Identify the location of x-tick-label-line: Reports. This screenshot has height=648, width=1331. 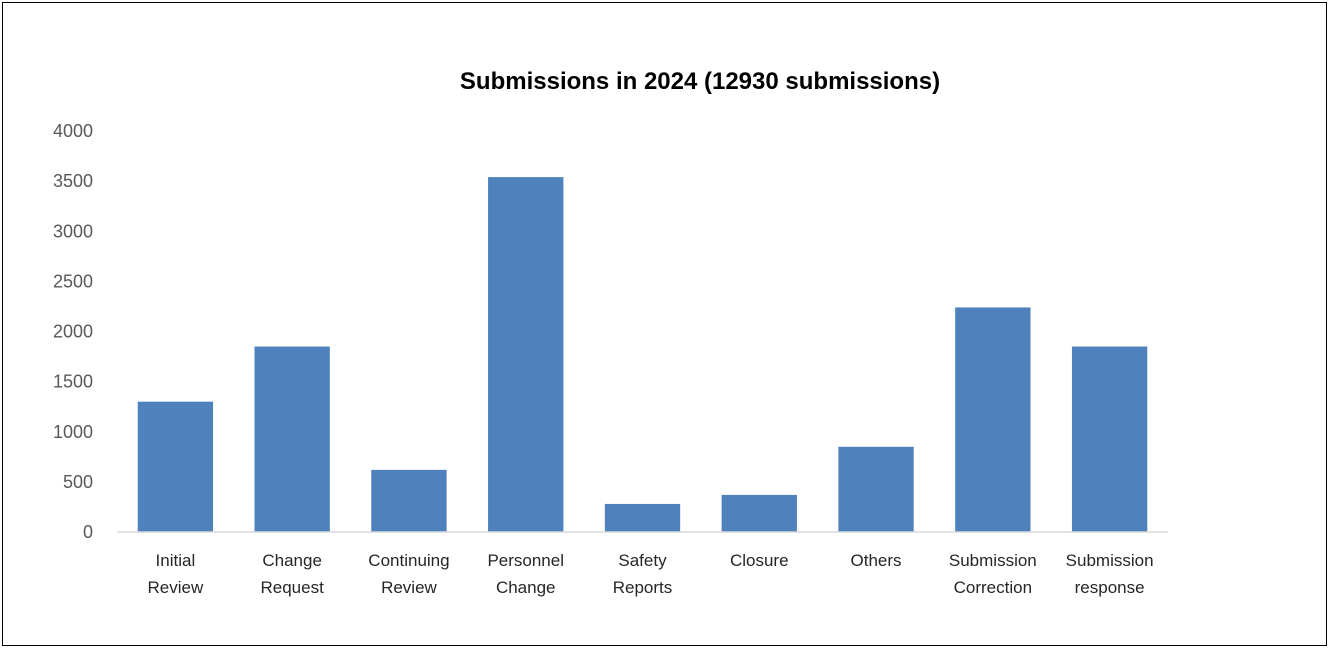
(643, 587).